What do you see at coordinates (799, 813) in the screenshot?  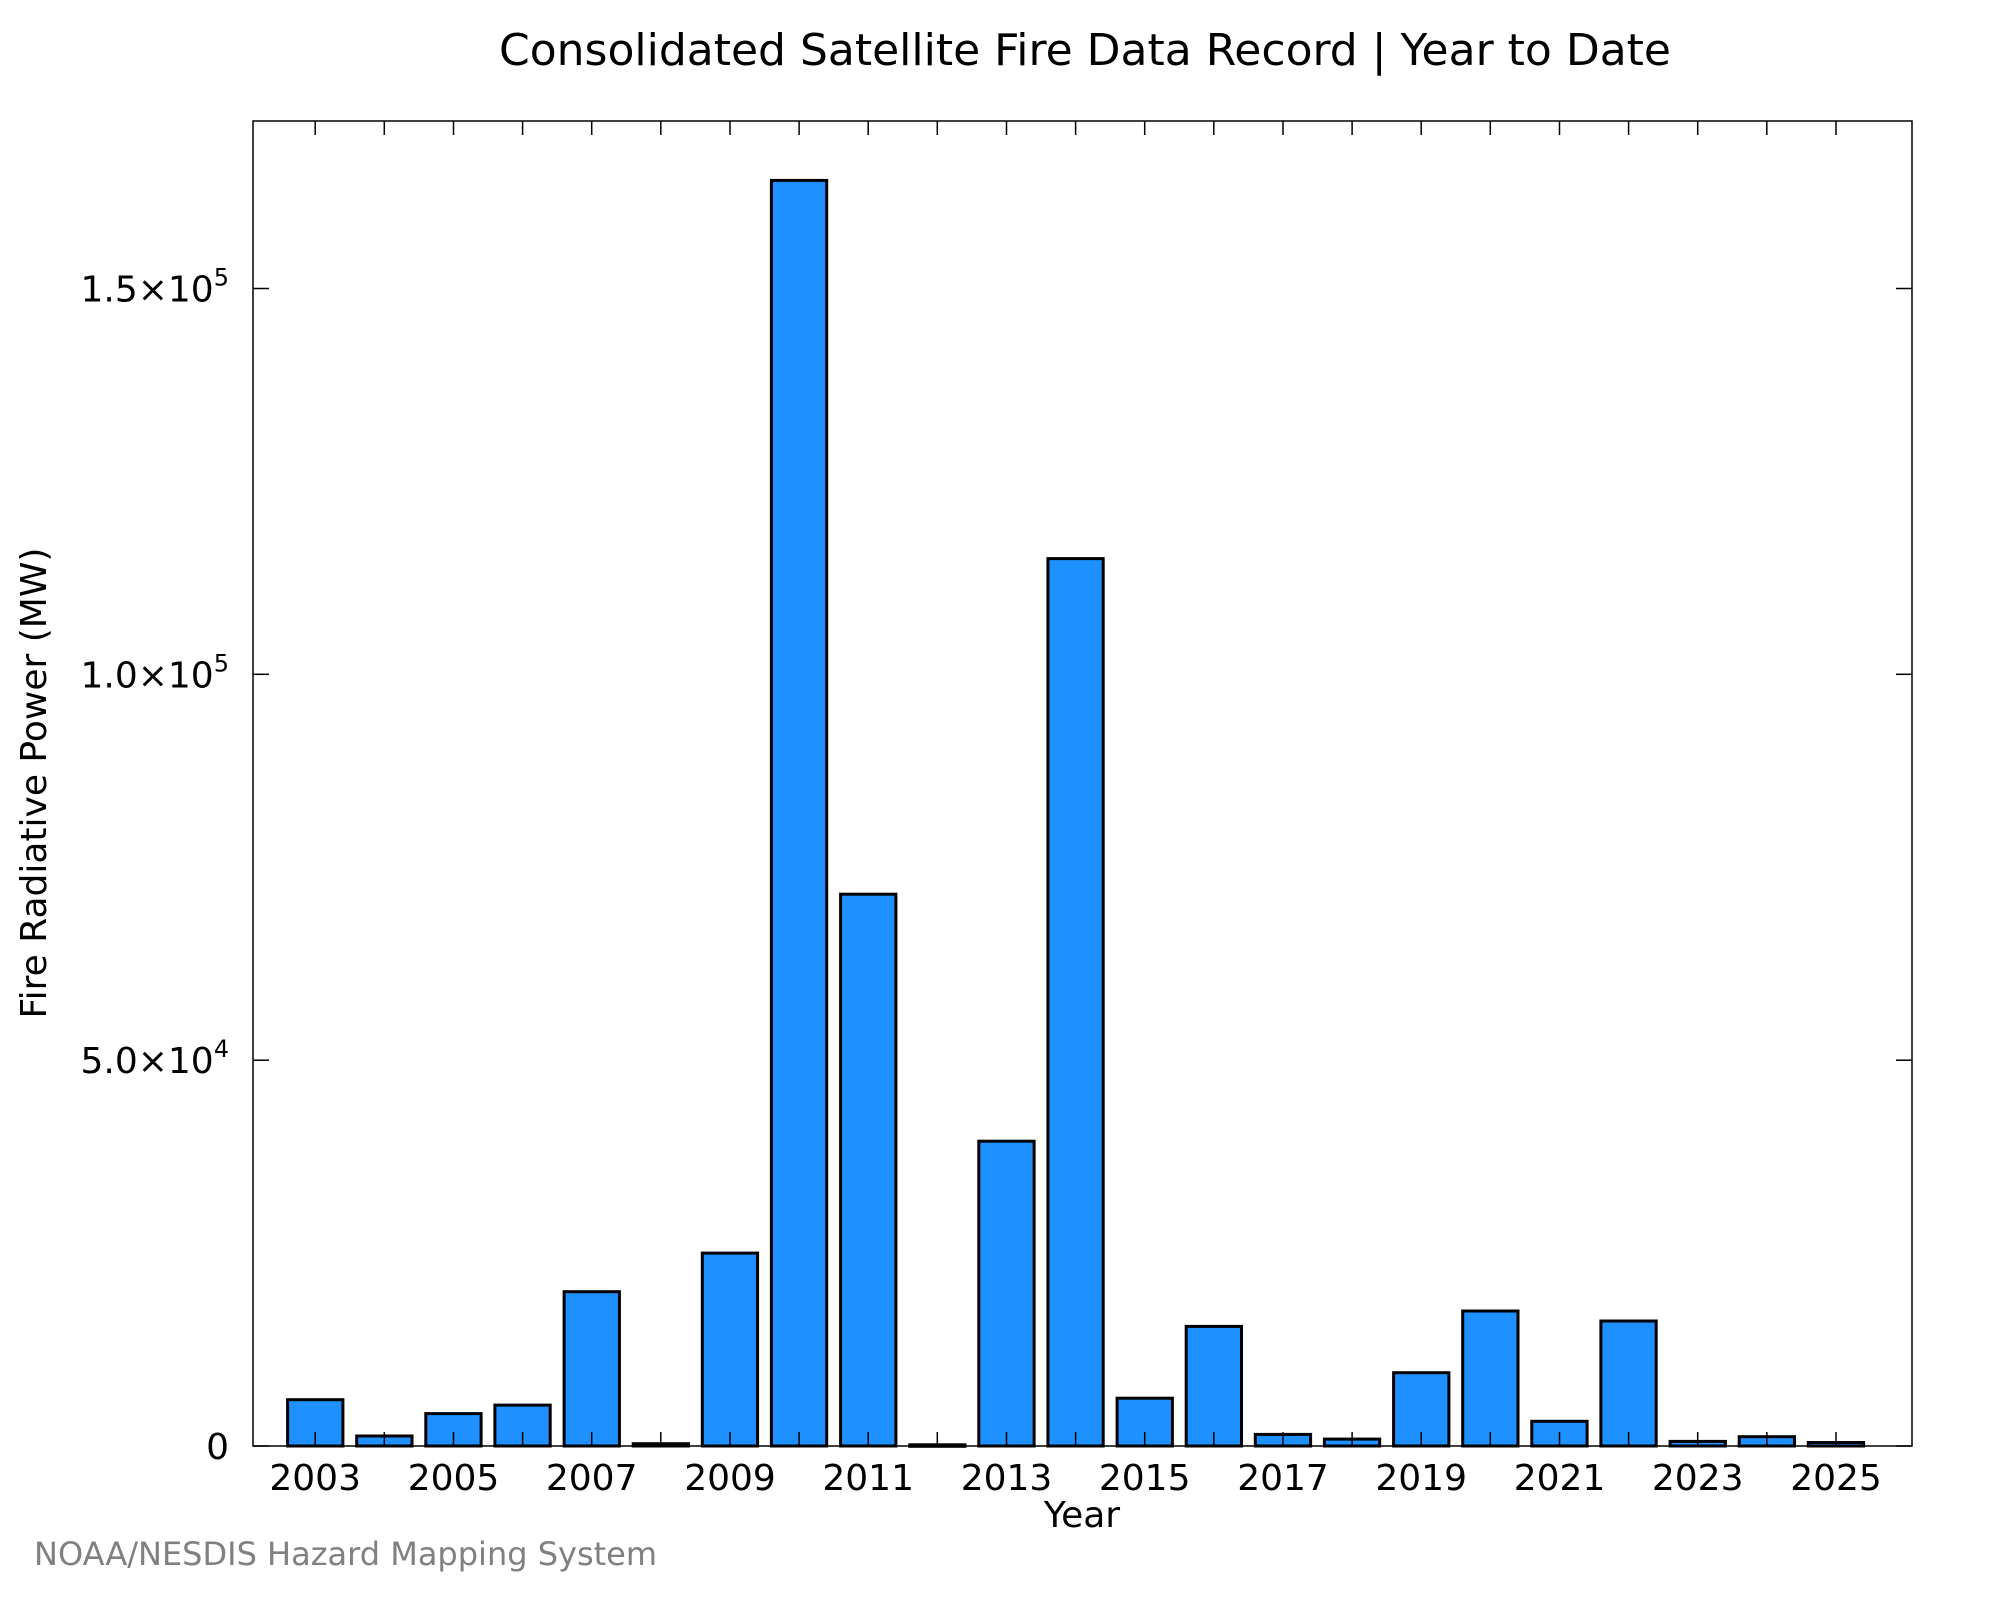 I see `bar-2010` at bounding box center [799, 813].